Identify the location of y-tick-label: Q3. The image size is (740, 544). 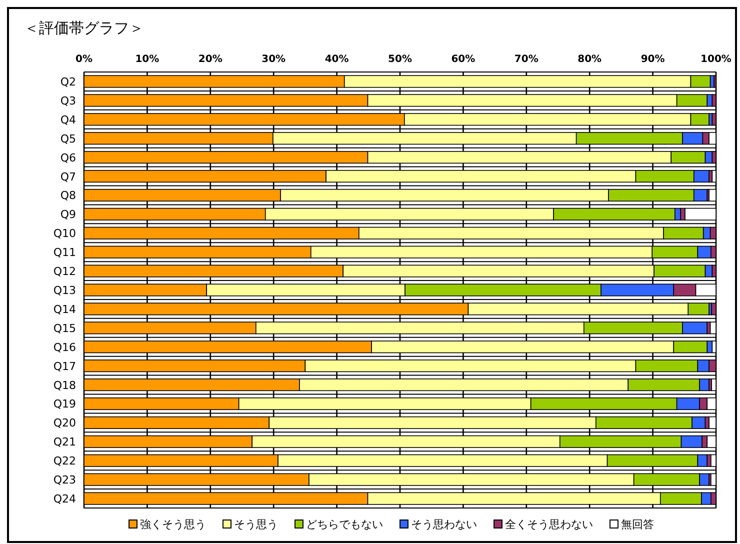
(68, 101).